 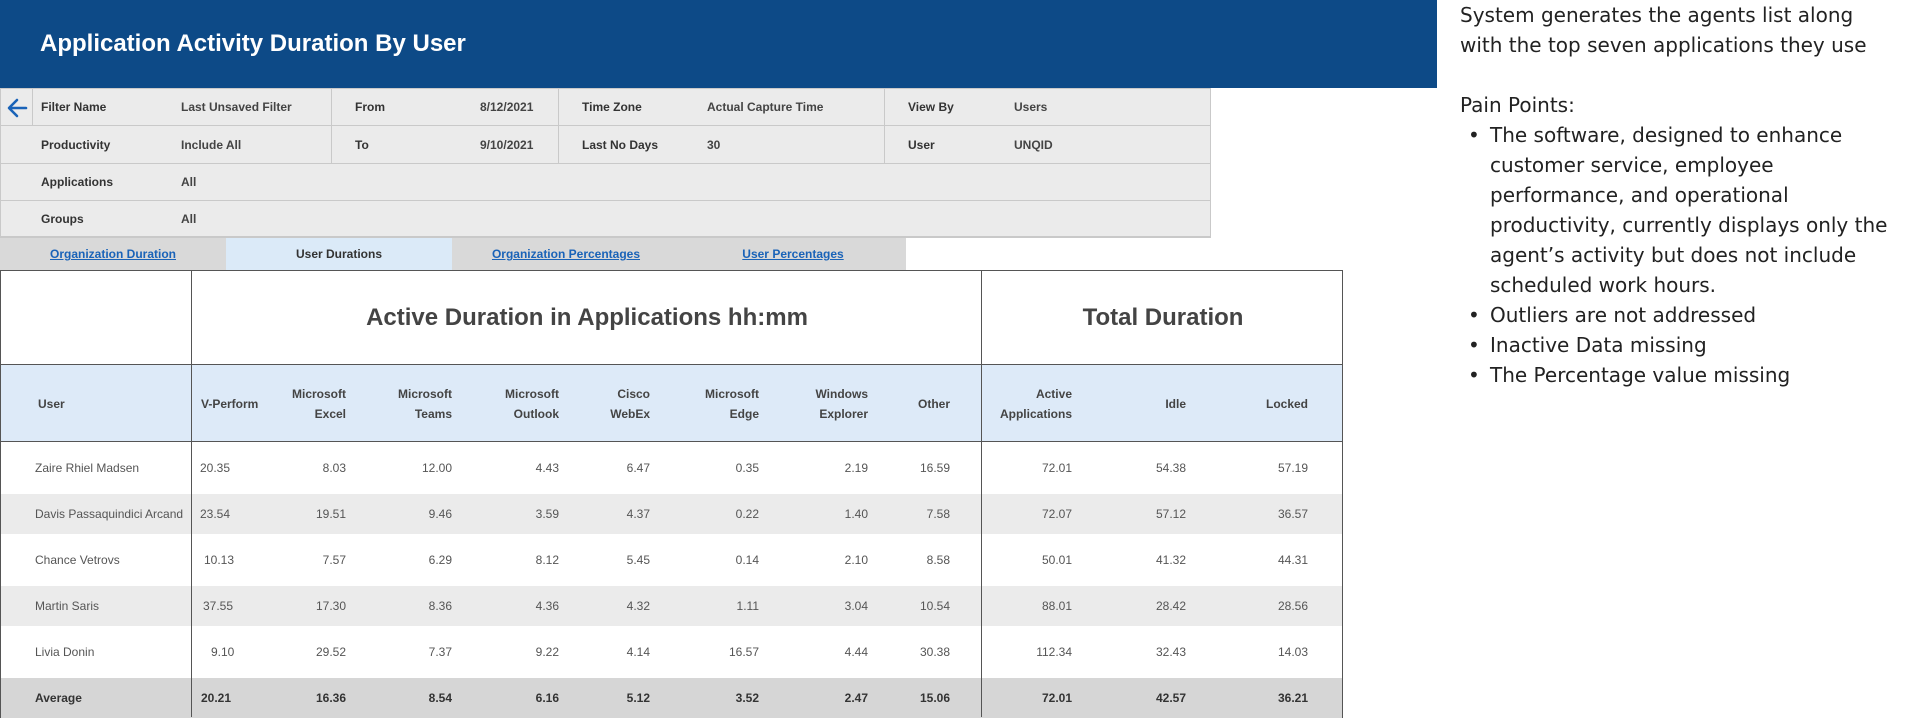 What do you see at coordinates (607, 403) in the screenshot?
I see `col-header-webex: Cisco WebEx` at bounding box center [607, 403].